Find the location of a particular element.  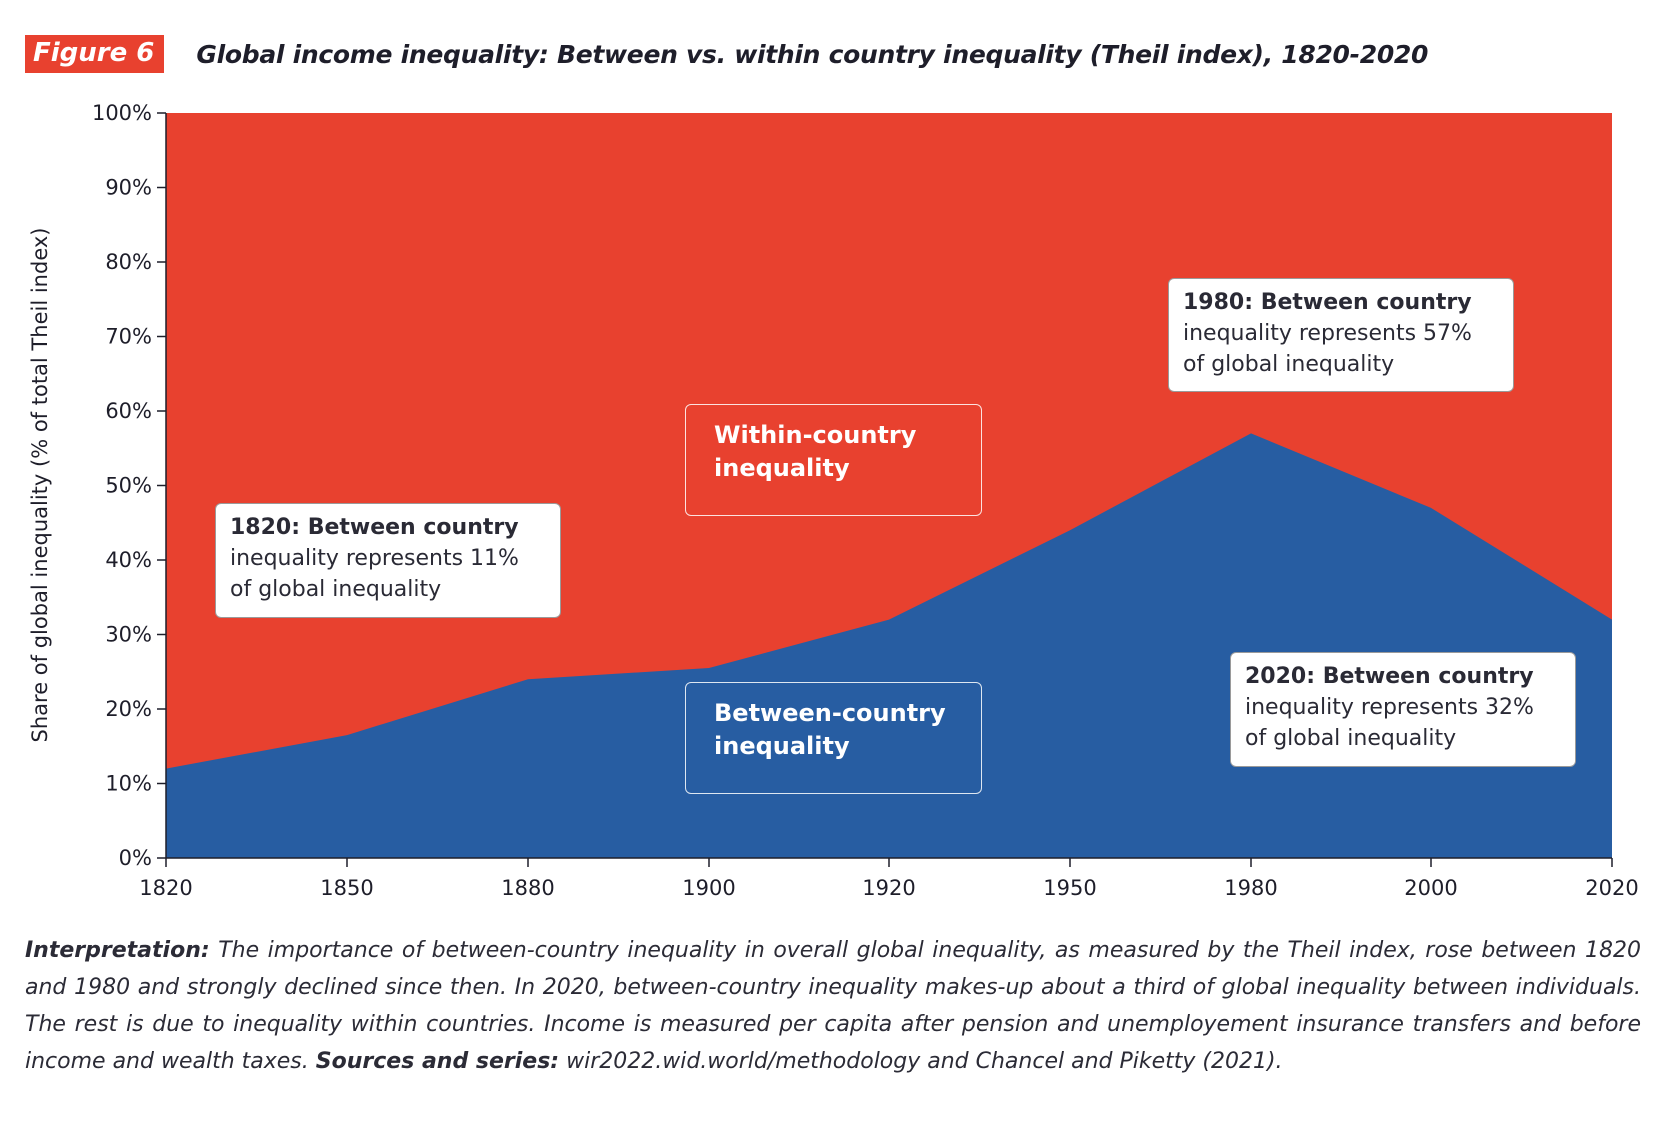

x-tick-label: 1900 is located at coordinates (708, 888).